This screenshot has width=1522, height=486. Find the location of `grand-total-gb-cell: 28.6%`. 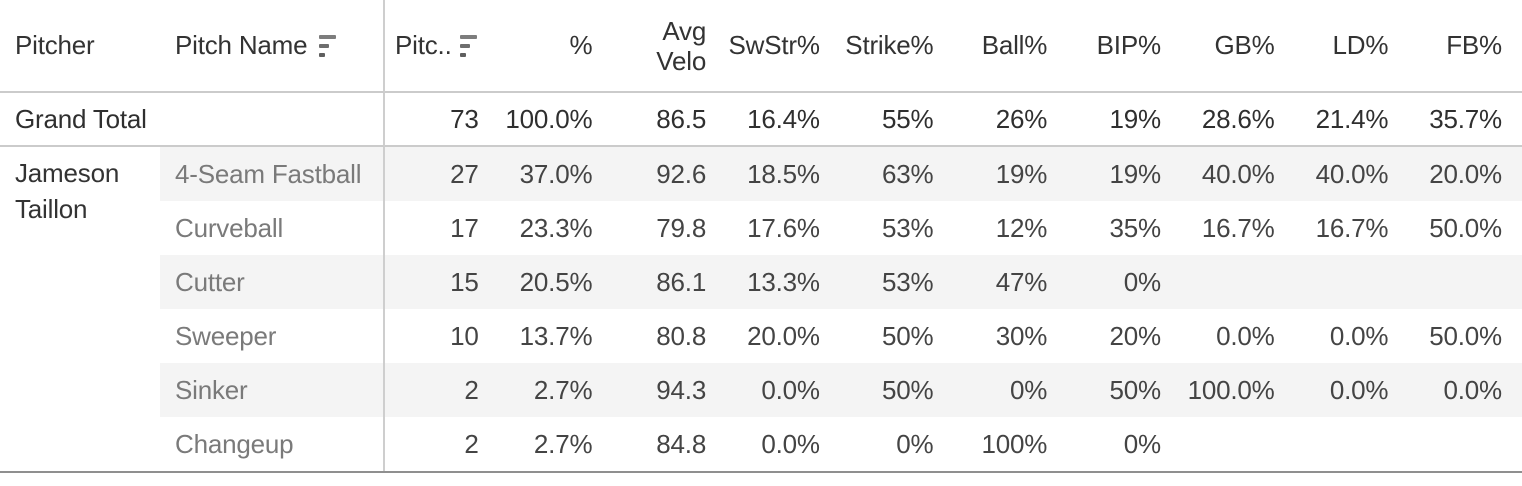

grand-total-gb-cell: 28.6% is located at coordinates (1237, 120).